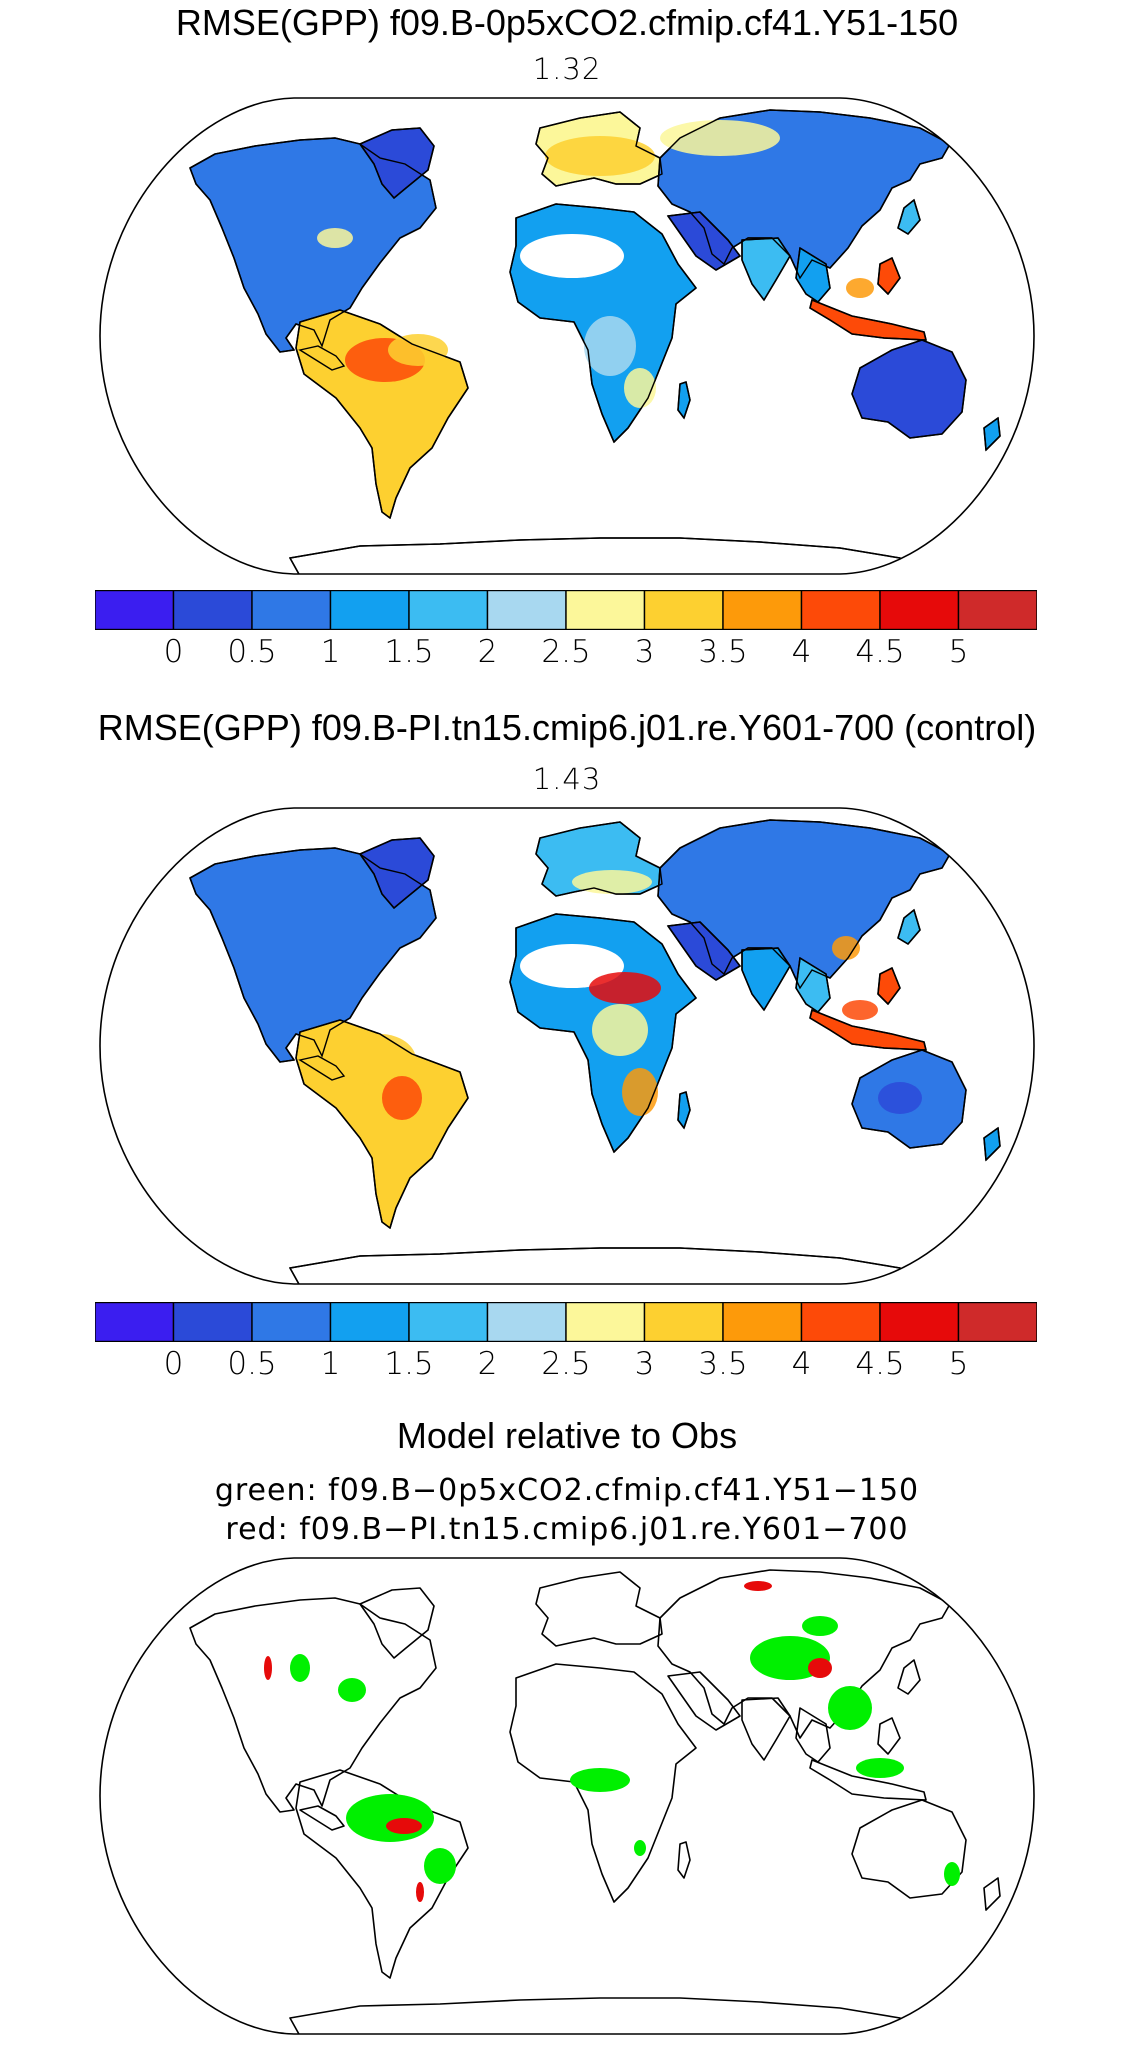 The width and height of the screenshot is (1134, 2046). What do you see at coordinates (322, 358) in the screenshot?
I see `coast-central-america` at bounding box center [322, 358].